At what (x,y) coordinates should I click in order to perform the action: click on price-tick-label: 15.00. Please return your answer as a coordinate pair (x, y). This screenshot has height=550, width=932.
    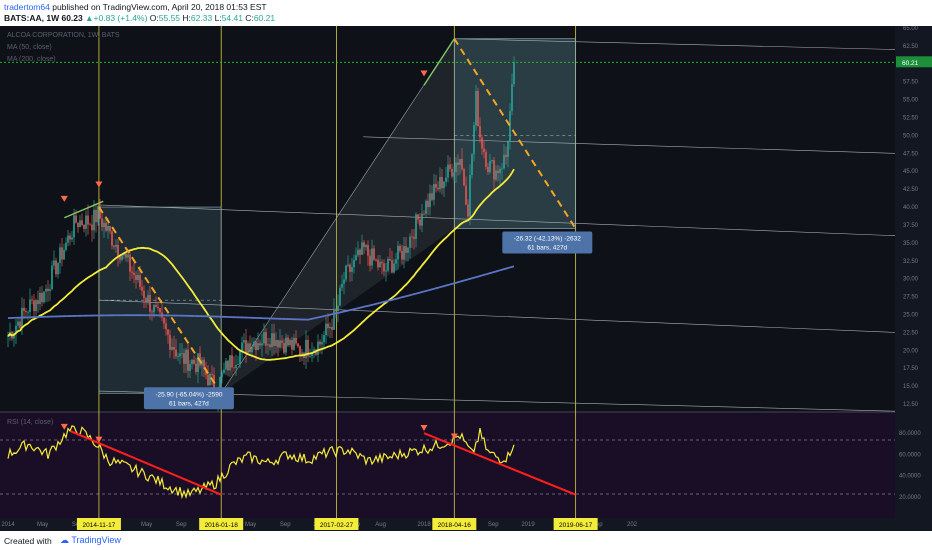
    Looking at the image, I should click on (911, 387).